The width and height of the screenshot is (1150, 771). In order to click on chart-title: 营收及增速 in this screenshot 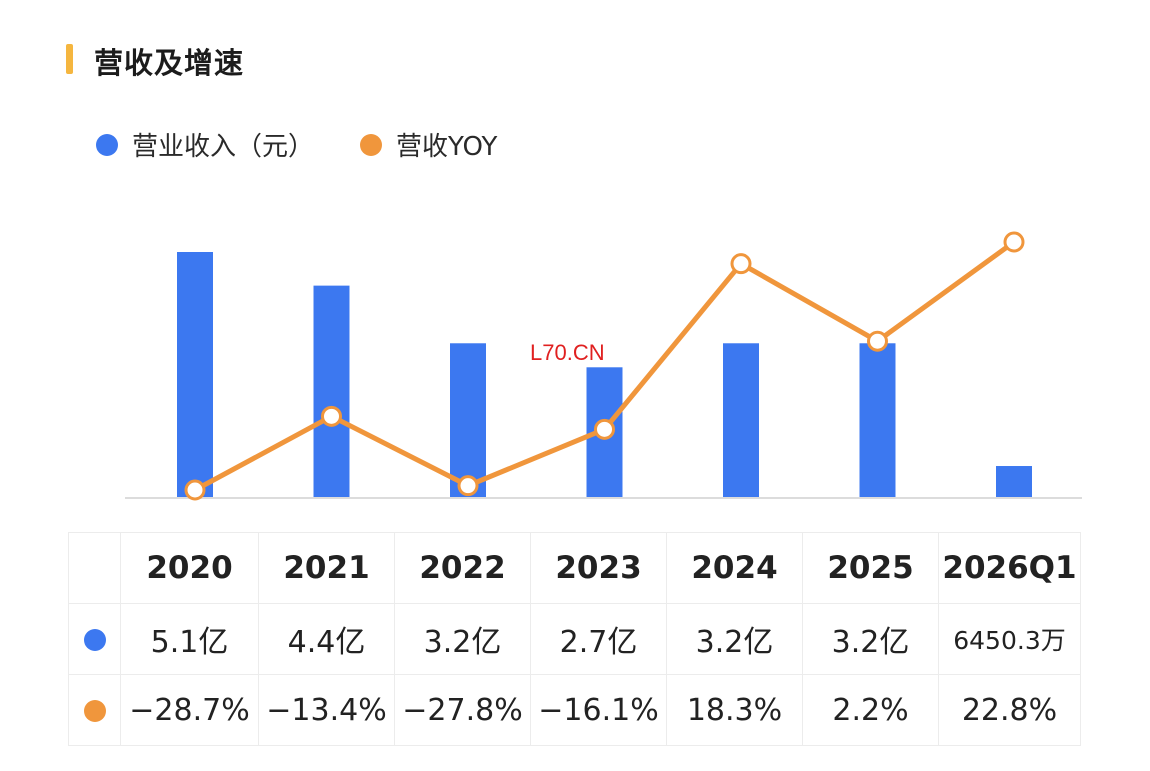, I will do `click(169, 63)`.